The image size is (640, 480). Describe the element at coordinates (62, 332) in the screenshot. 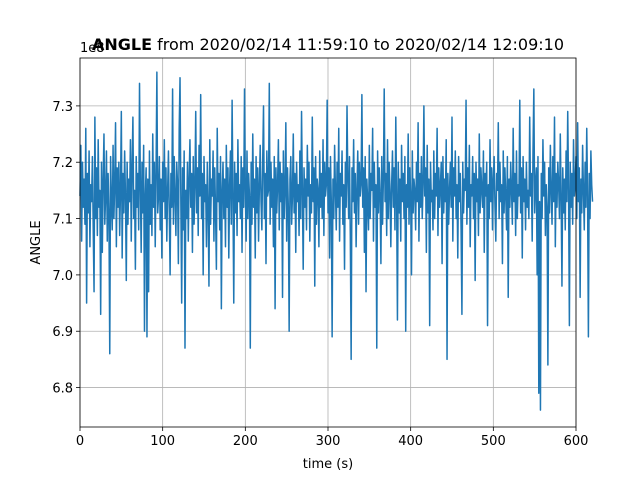

I see `y-tick-label: 6.9` at that location.